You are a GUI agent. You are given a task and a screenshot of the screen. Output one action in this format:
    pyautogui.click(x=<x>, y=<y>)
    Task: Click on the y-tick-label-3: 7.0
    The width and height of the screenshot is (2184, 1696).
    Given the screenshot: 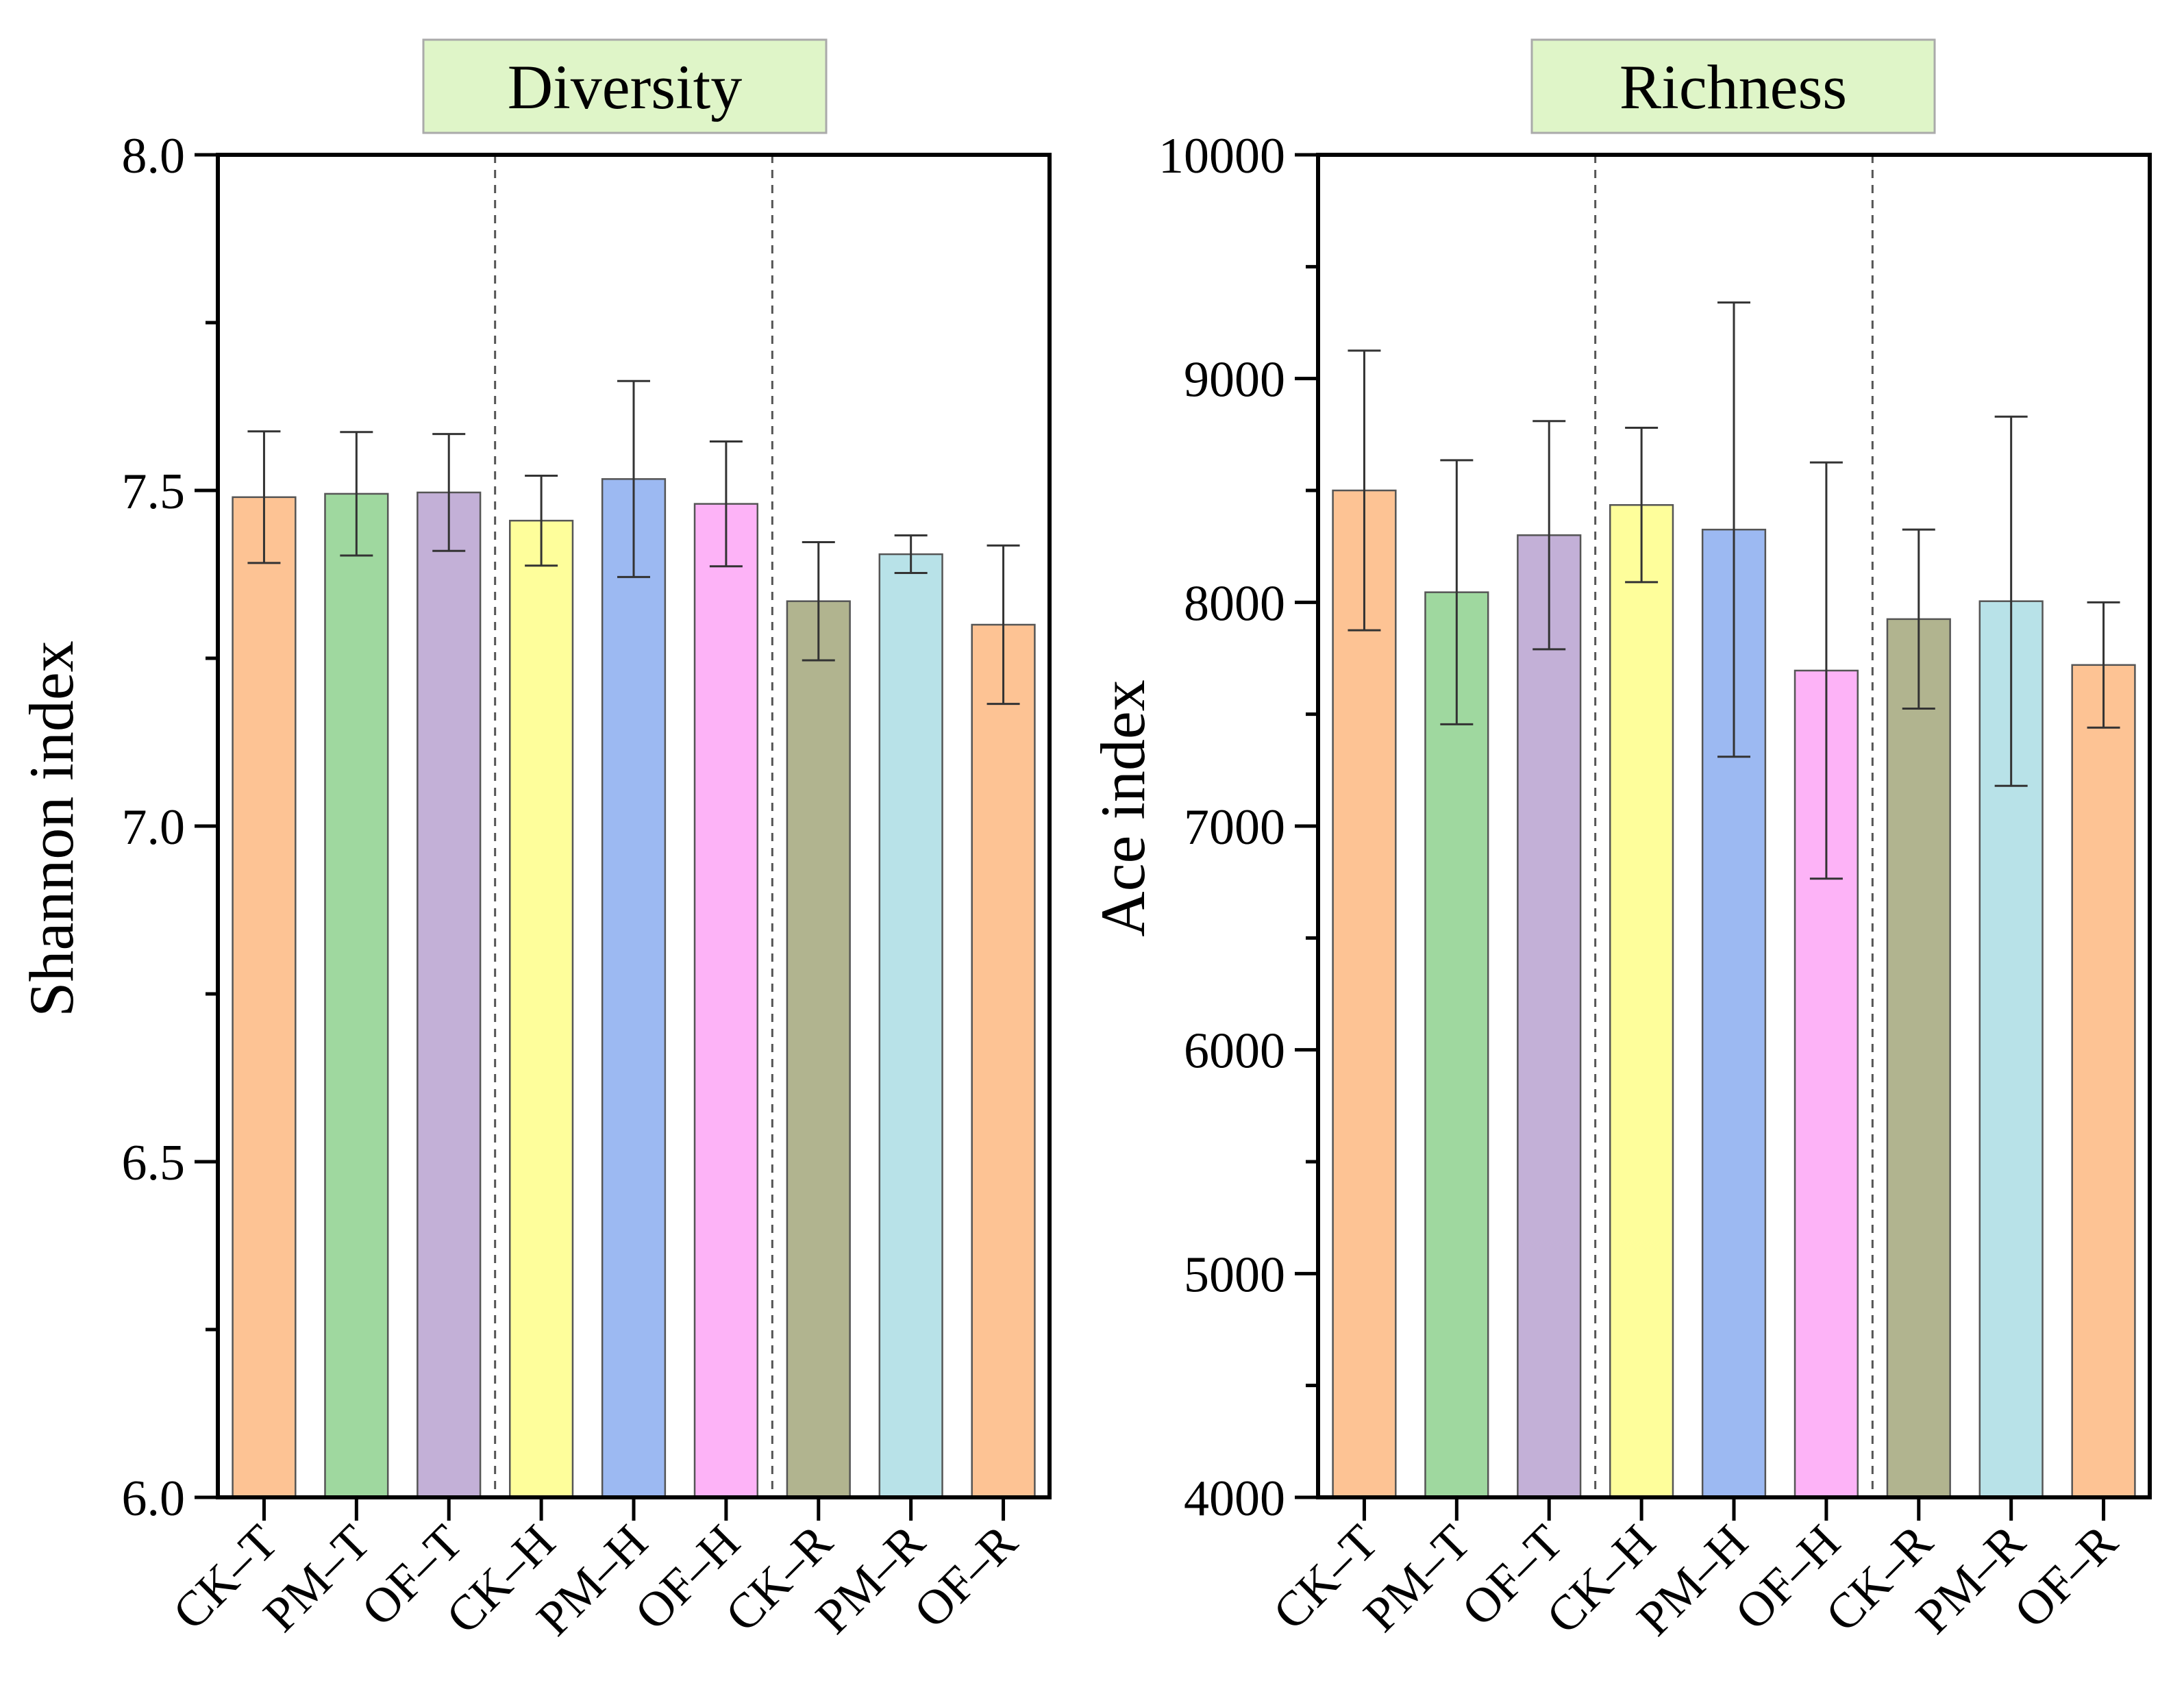 What is the action you would take?
    pyautogui.click(x=154, y=827)
    